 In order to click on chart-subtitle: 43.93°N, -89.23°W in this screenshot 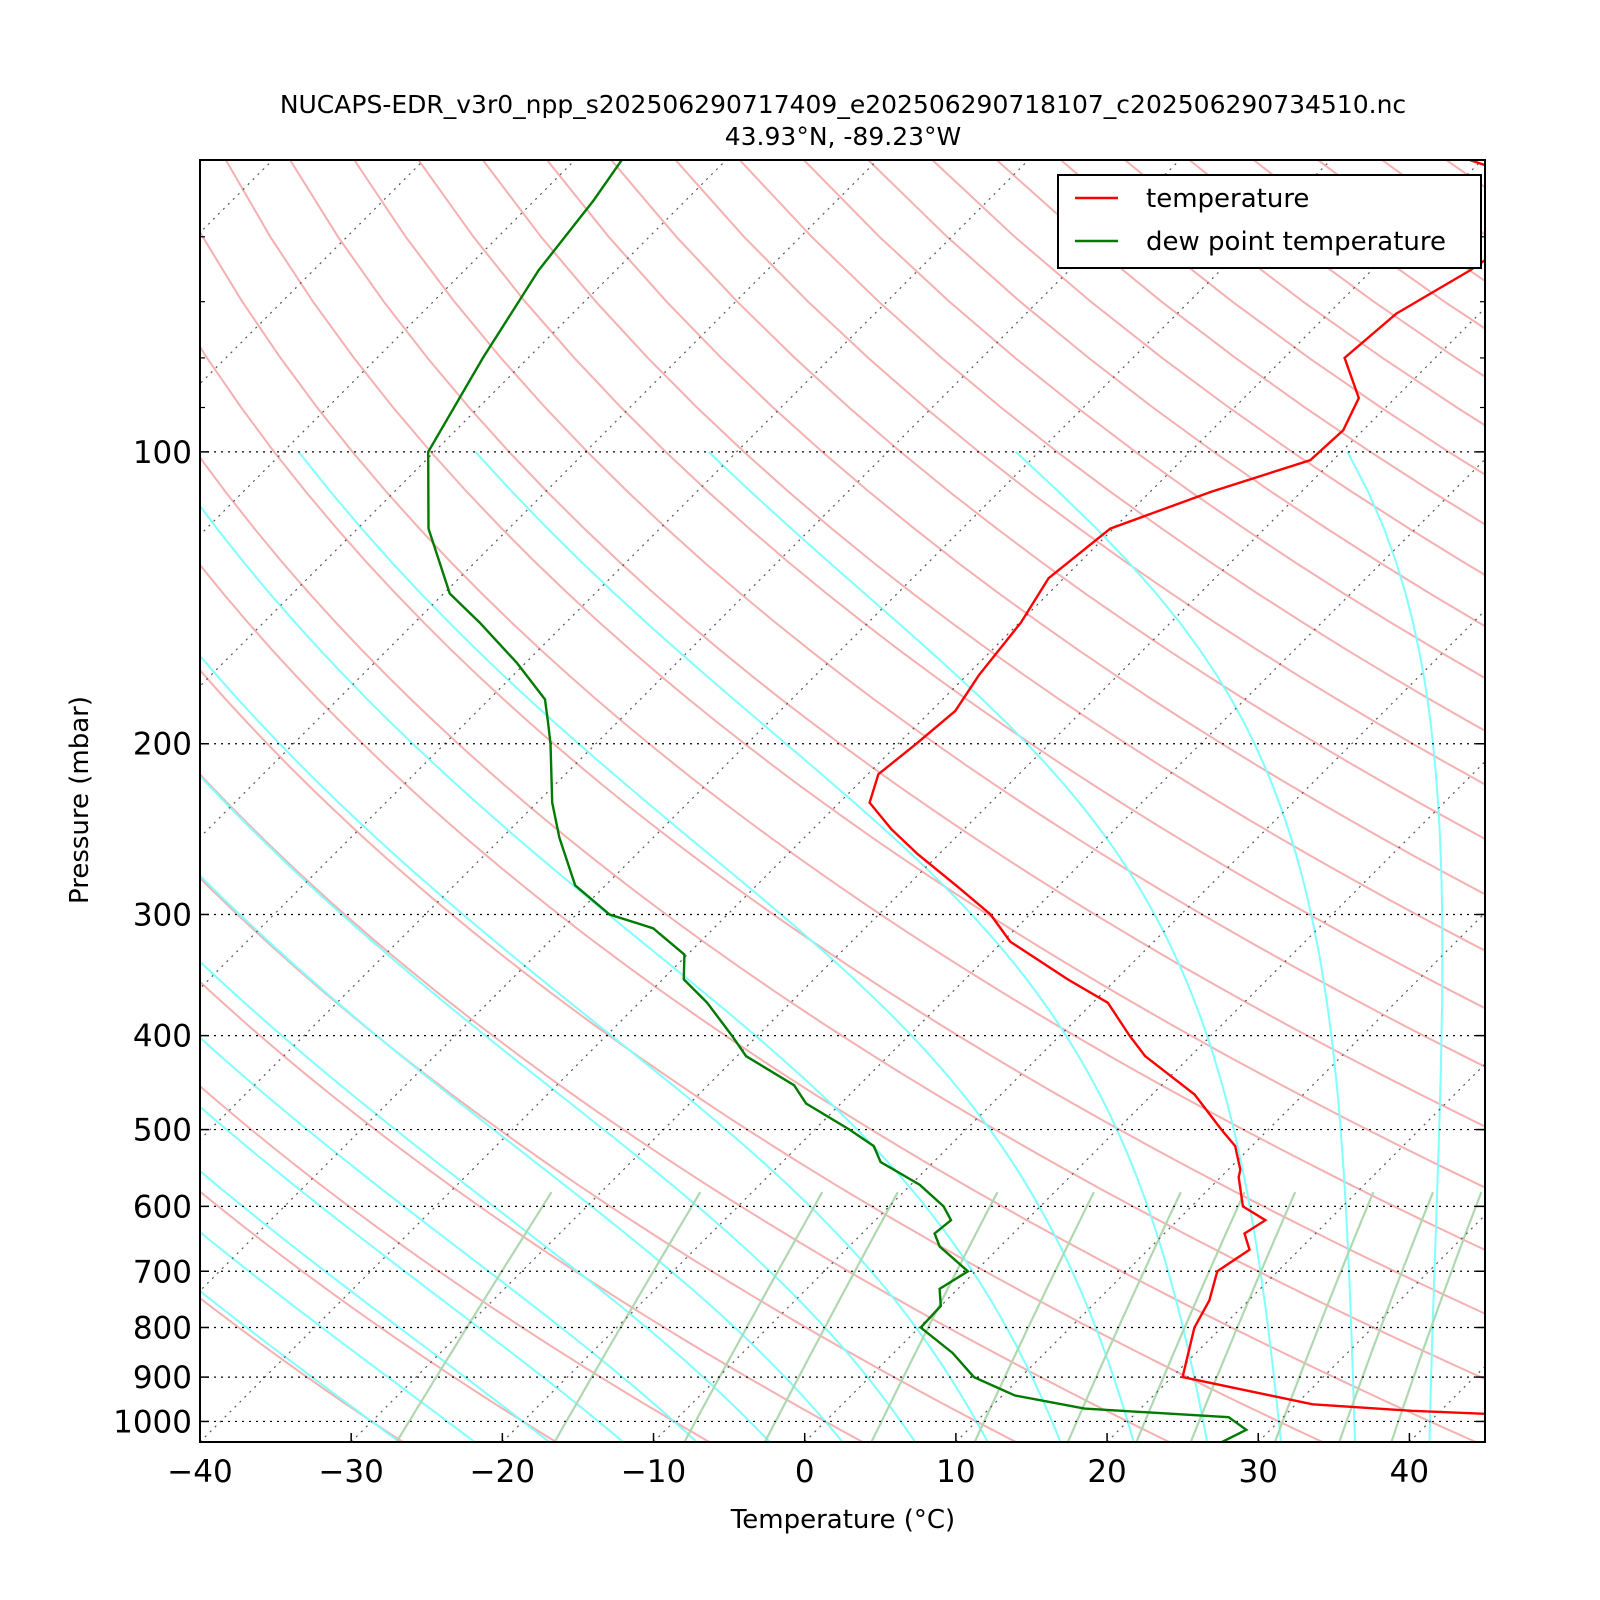, I will do `click(843, 136)`.